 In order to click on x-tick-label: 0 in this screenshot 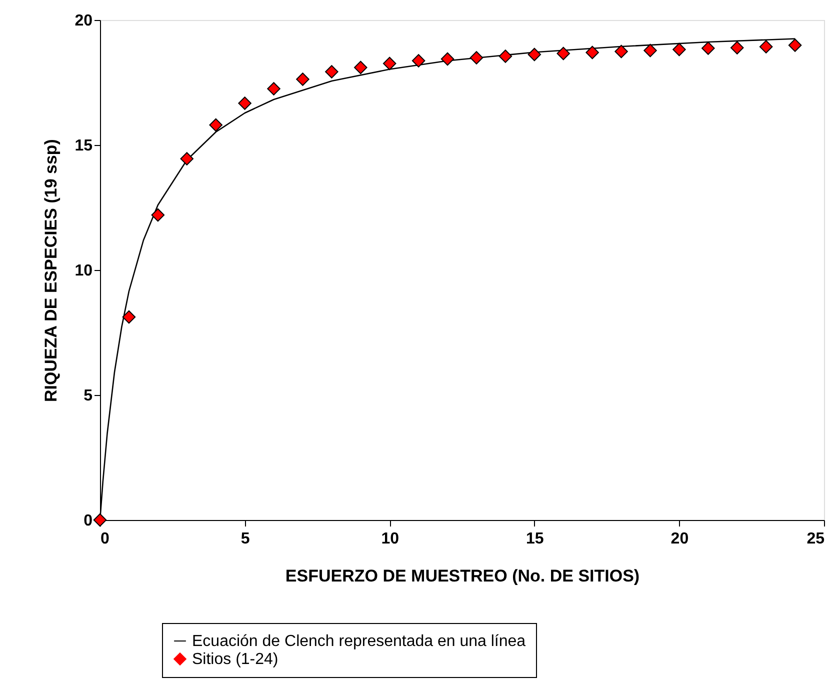, I will do `click(105, 539)`.